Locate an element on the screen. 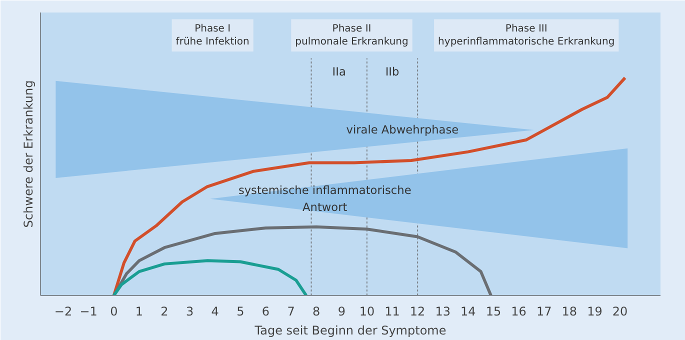 The width and height of the screenshot is (685, 340). annotation: IIb is located at coordinates (392, 71).